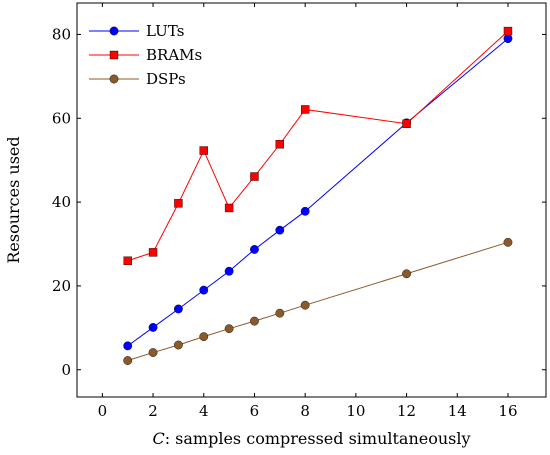 This screenshot has width=550, height=455. I want to click on x-axis-title: C: samples compressed simultaneously, so click(311, 438).